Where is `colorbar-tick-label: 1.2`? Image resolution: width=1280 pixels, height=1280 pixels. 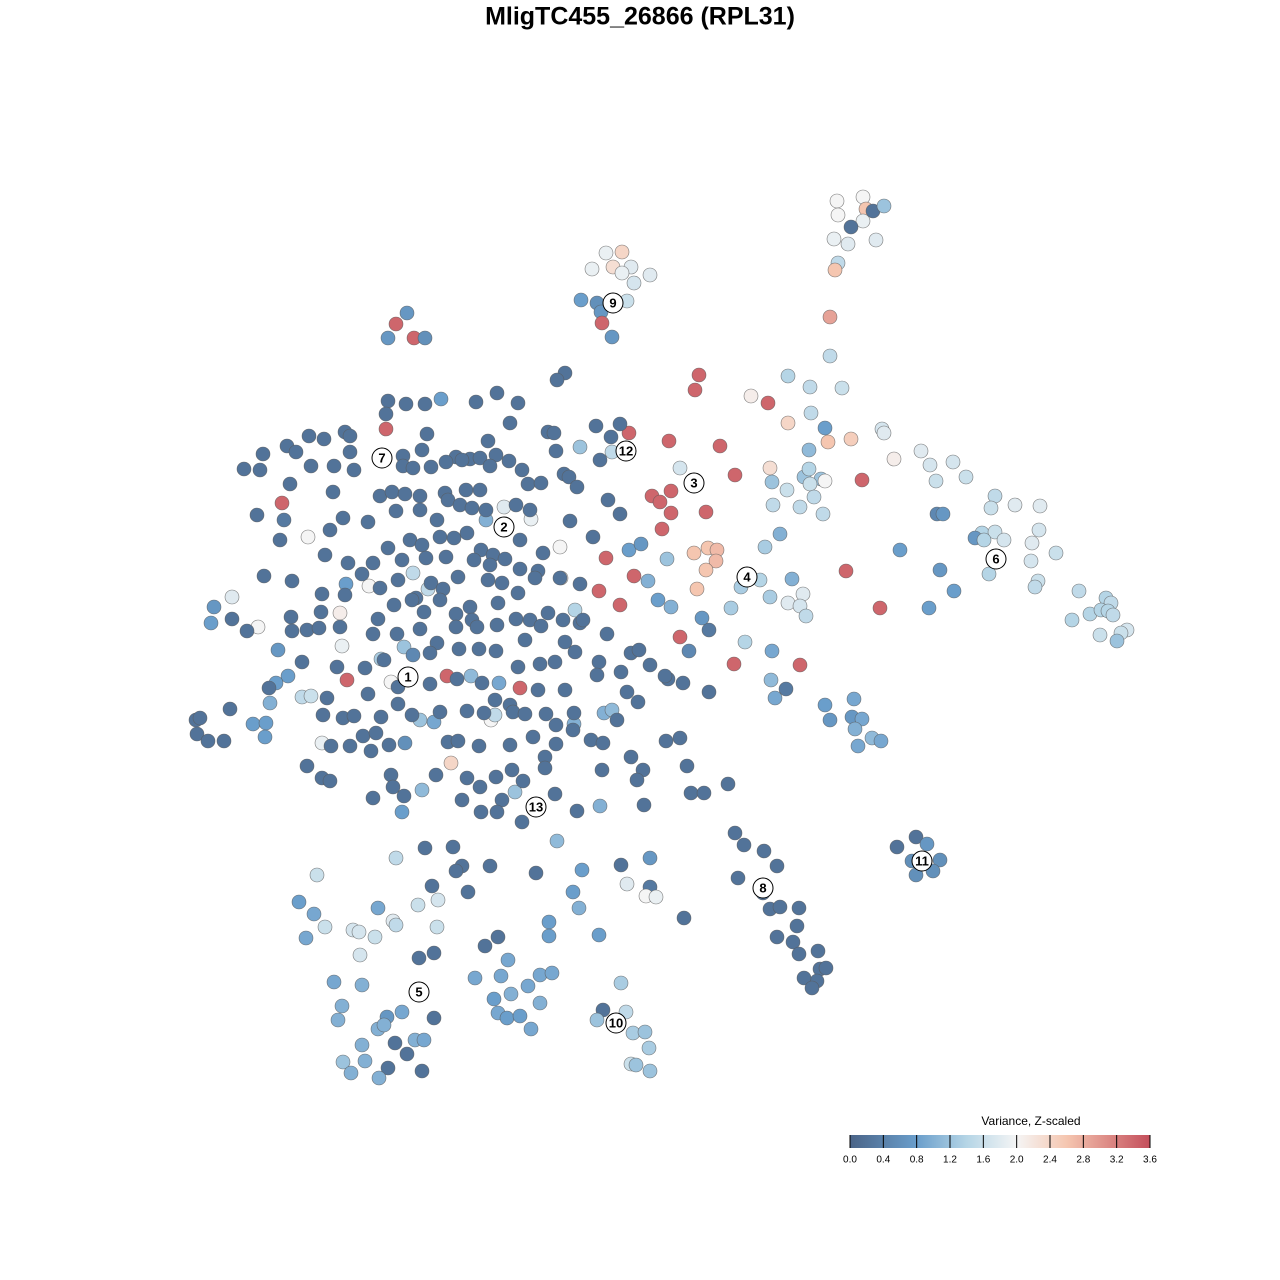 colorbar-tick-label: 1.2 is located at coordinates (950, 1160).